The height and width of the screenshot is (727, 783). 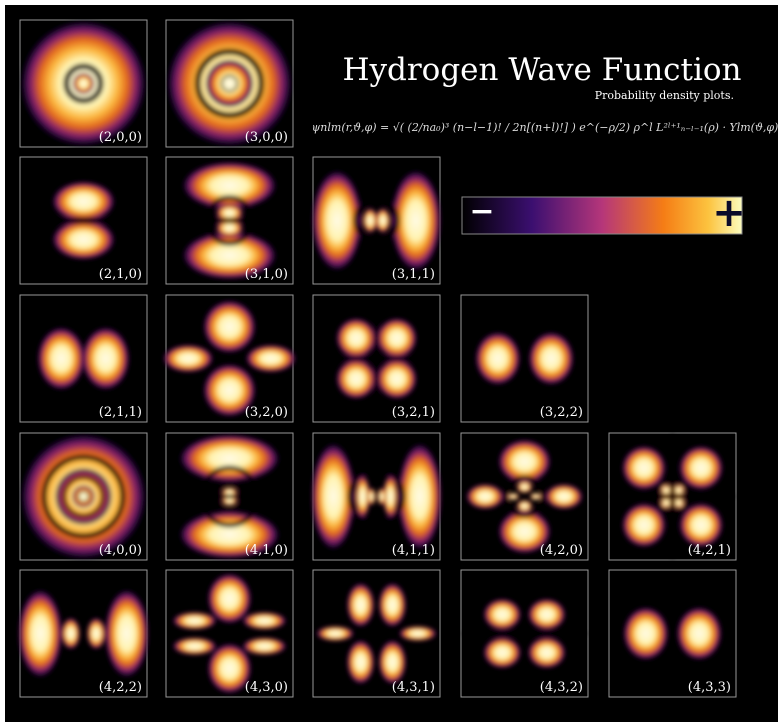 What do you see at coordinates (729, 213) in the screenshot?
I see `colorbar-max: +` at bounding box center [729, 213].